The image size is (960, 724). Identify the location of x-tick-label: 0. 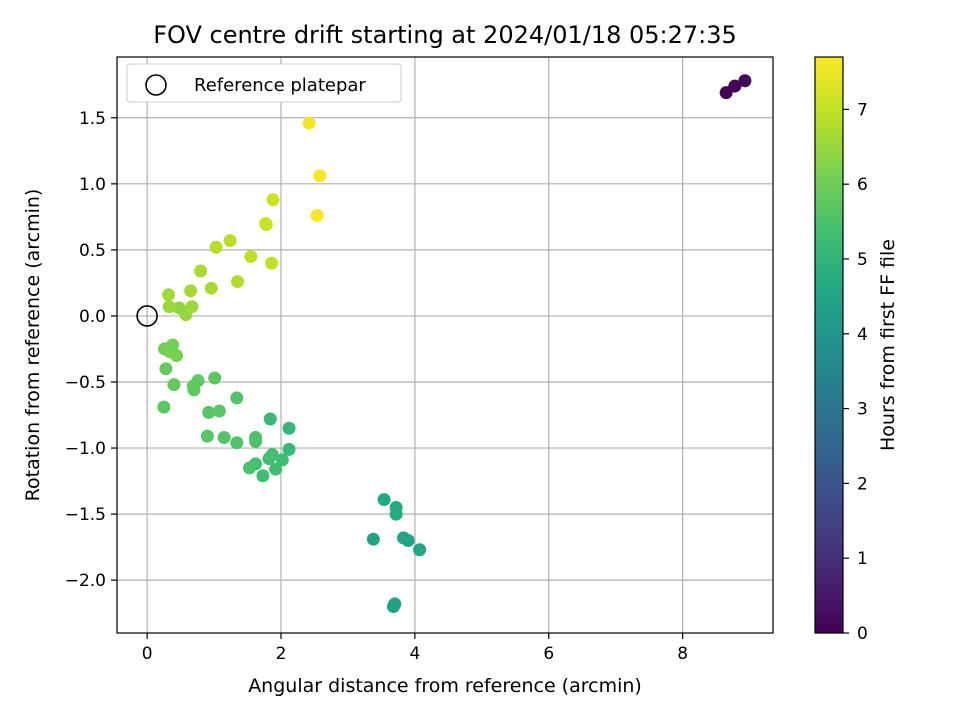
(147, 654).